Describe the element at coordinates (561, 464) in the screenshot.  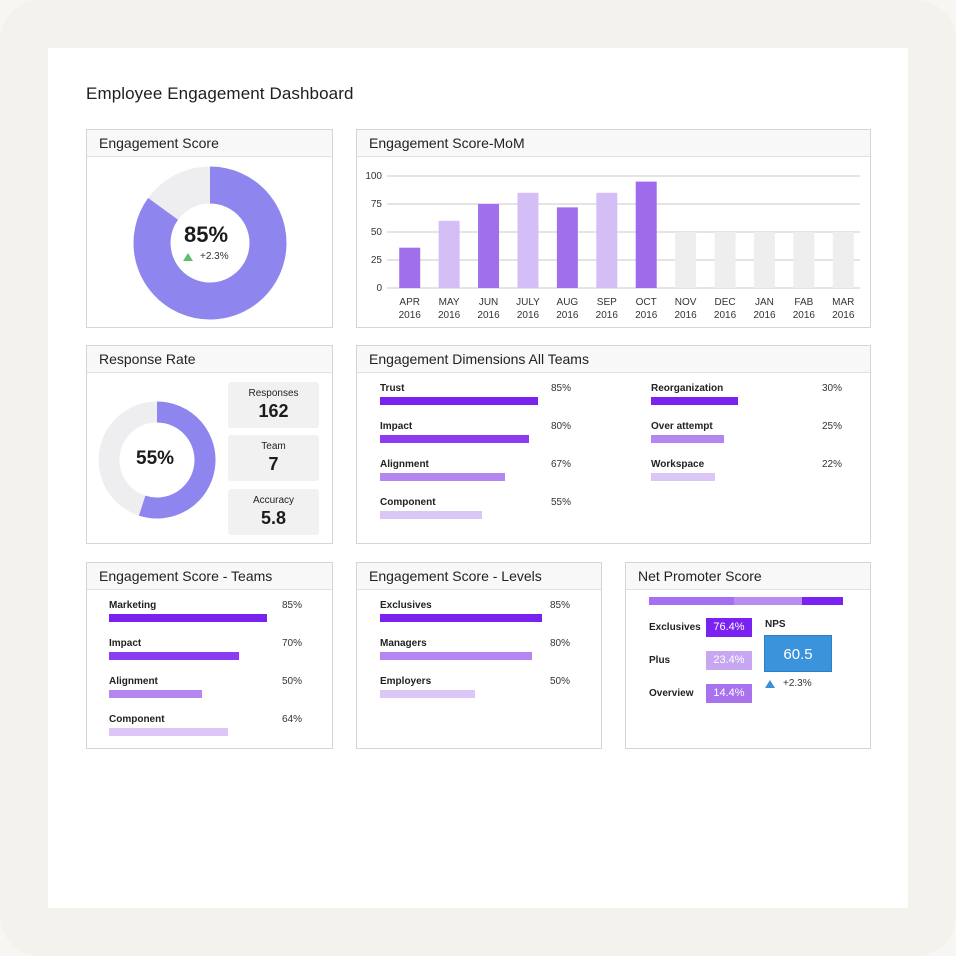
I see `row-percent: 67%` at that location.